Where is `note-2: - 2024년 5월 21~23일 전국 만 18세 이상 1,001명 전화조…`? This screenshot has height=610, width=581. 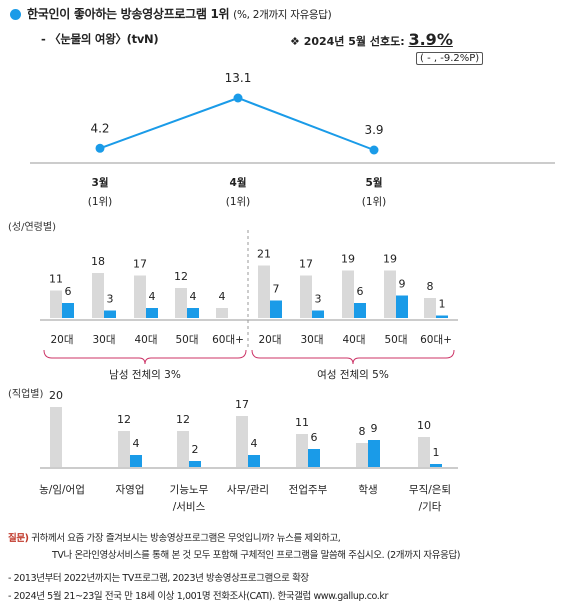 note-2: - 2024년 5월 21~23일 전국 만 18세 이상 1,001명 전화조… is located at coordinates (198, 596).